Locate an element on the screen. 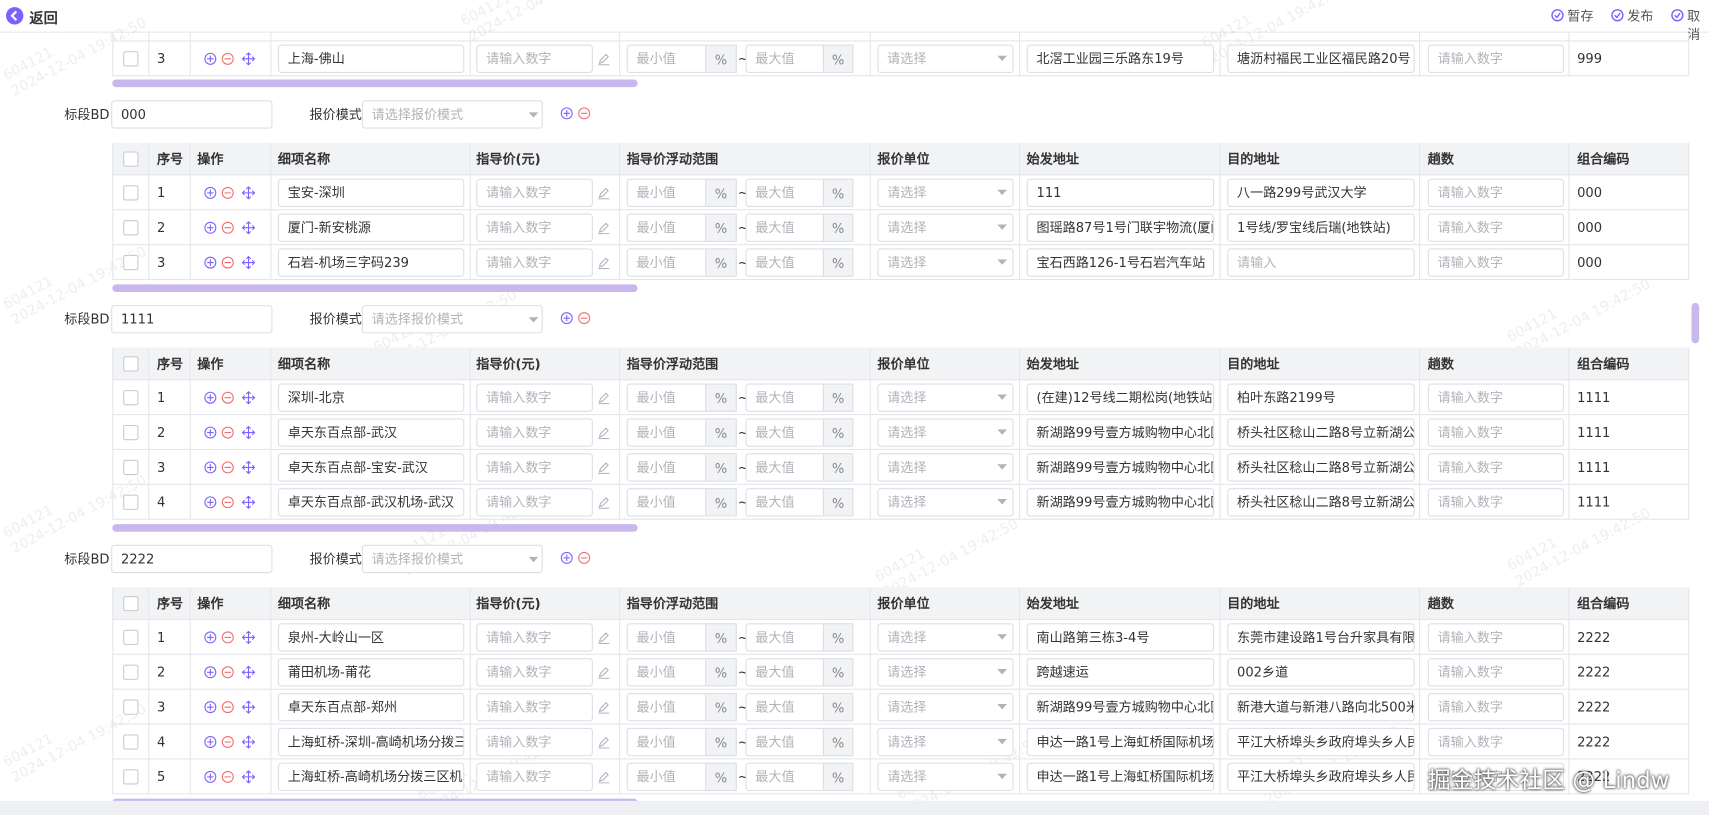  destination-input: 平江大桥埠头乡政府埠头乡人民 is located at coordinates (1321, 742).